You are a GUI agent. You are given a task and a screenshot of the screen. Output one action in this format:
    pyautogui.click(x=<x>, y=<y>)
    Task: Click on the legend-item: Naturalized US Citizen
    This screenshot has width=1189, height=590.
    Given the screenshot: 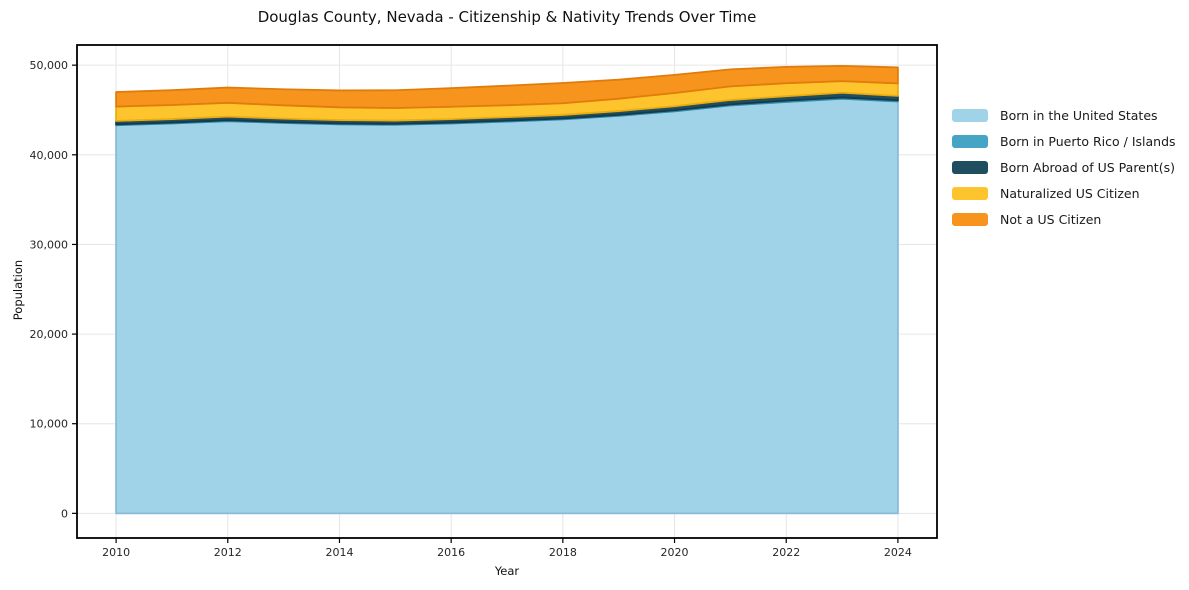 What is the action you would take?
    pyautogui.click(x=1064, y=193)
    